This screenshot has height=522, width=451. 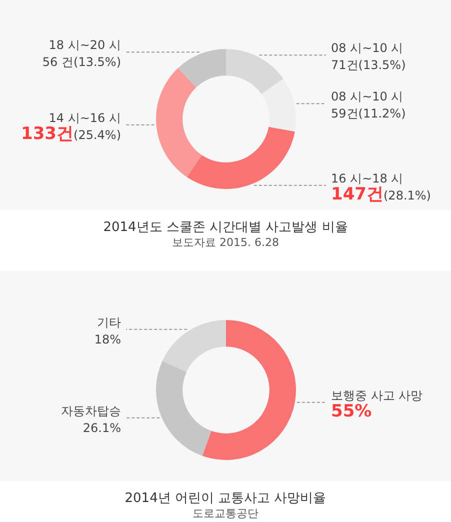 What do you see at coordinates (225, 227) in the screenshot?
I see `text: 2014년도 스쿨존 시간대별 사고발생 비율` at bounding box center [225, 227].